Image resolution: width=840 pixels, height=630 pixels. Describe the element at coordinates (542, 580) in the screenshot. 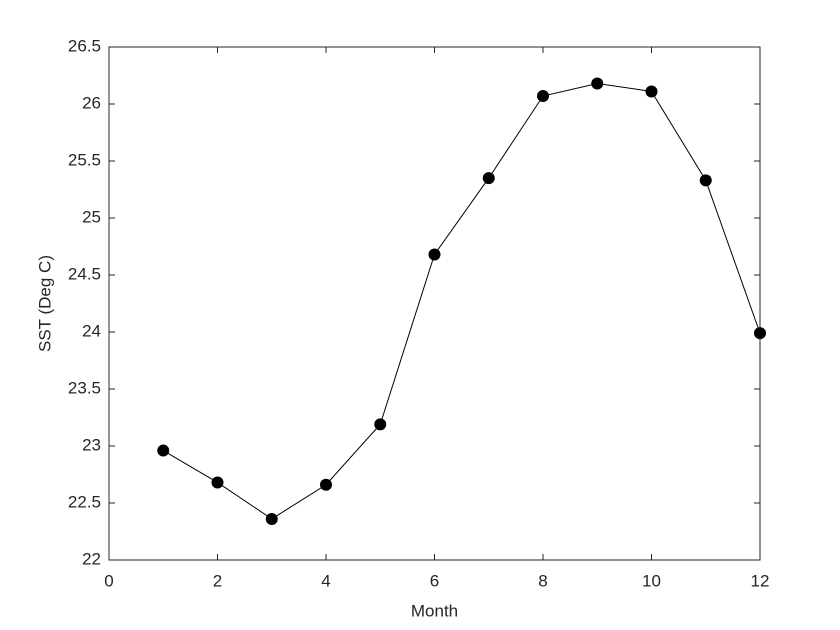

I see `x-tick-label: 8` at that location.